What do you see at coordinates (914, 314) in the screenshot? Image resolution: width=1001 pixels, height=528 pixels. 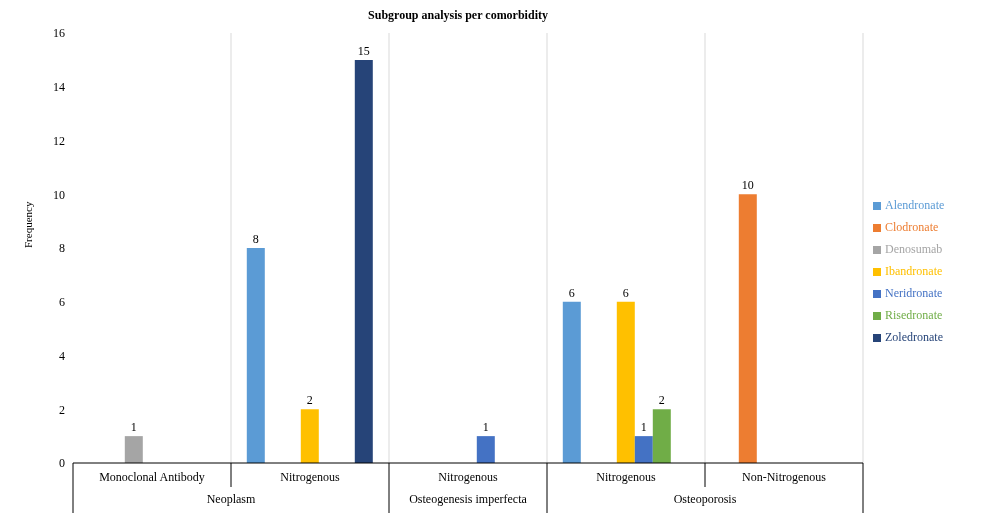 I see `legend-label: Risedronate` at bounding box center [914, 314].